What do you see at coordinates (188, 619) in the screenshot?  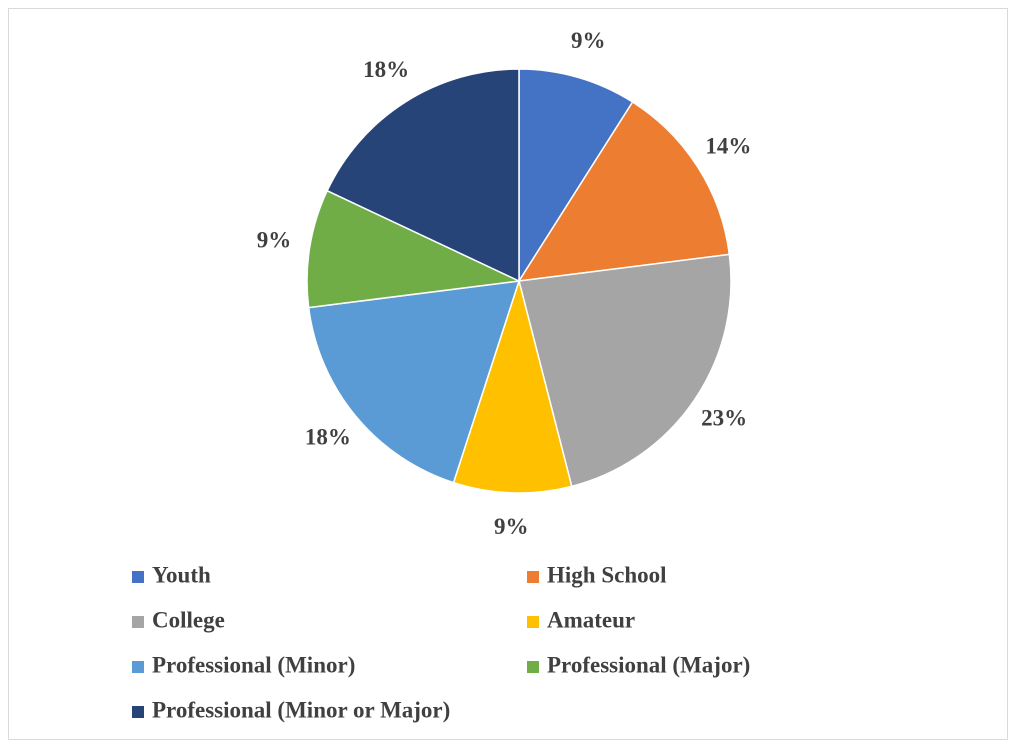 I see `legend-label: College` at bounding box center [188, 619].